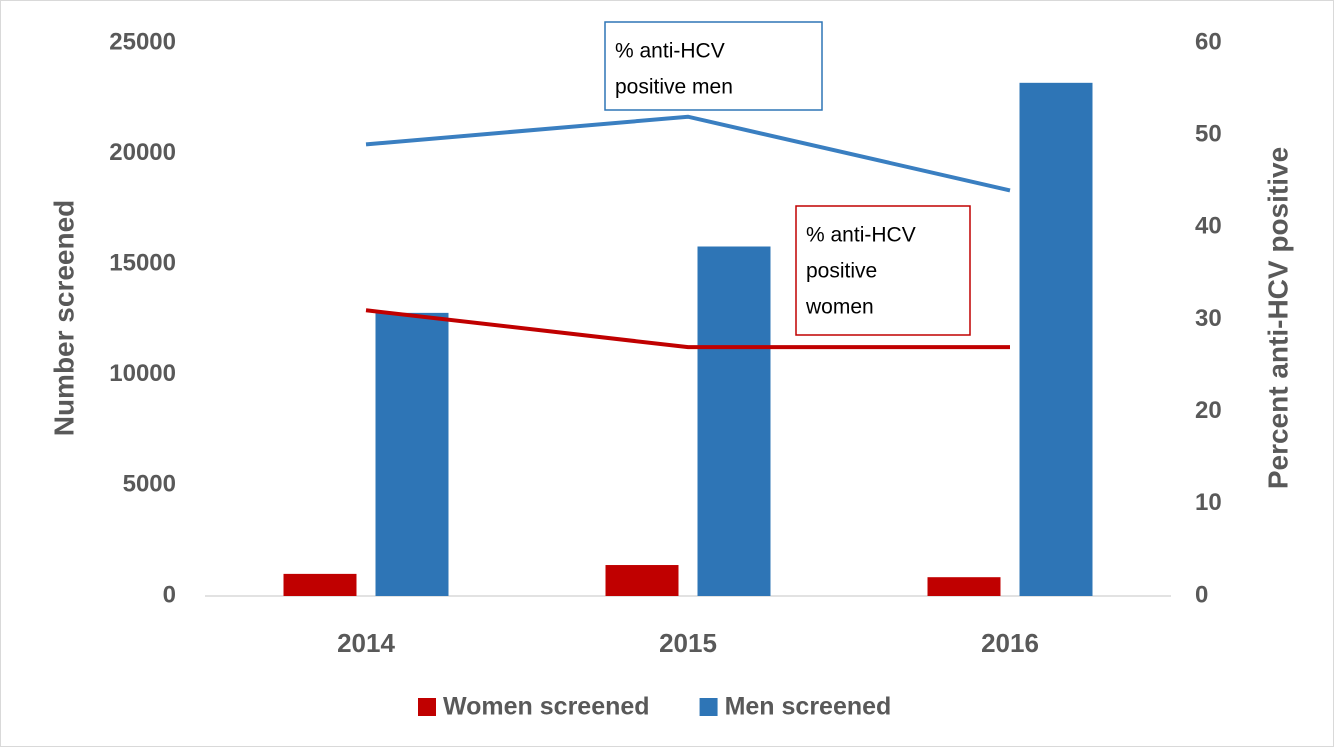 This screenshot has width=1337, height=750. What do you see at coordinates (1208, 226) in the screenshot?
I see `y2-tick-label: 40` at bounding box center [1208, 226].